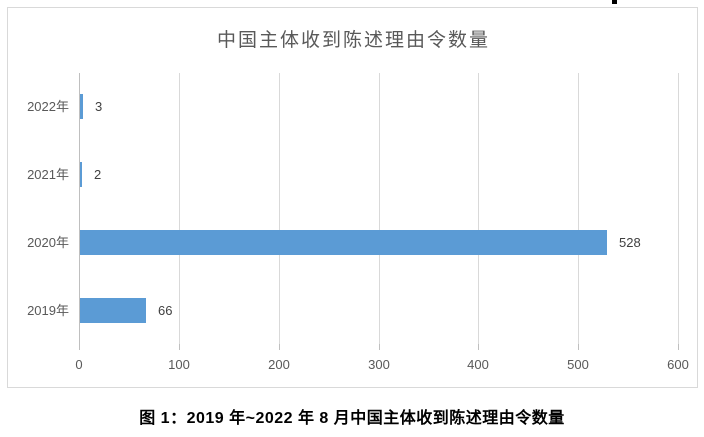 The image size is (704, 437). What do you see at coordinates (79, 364) in the screenshot?
I see `x-tick-label: 0` at bounding box center [79, 364].